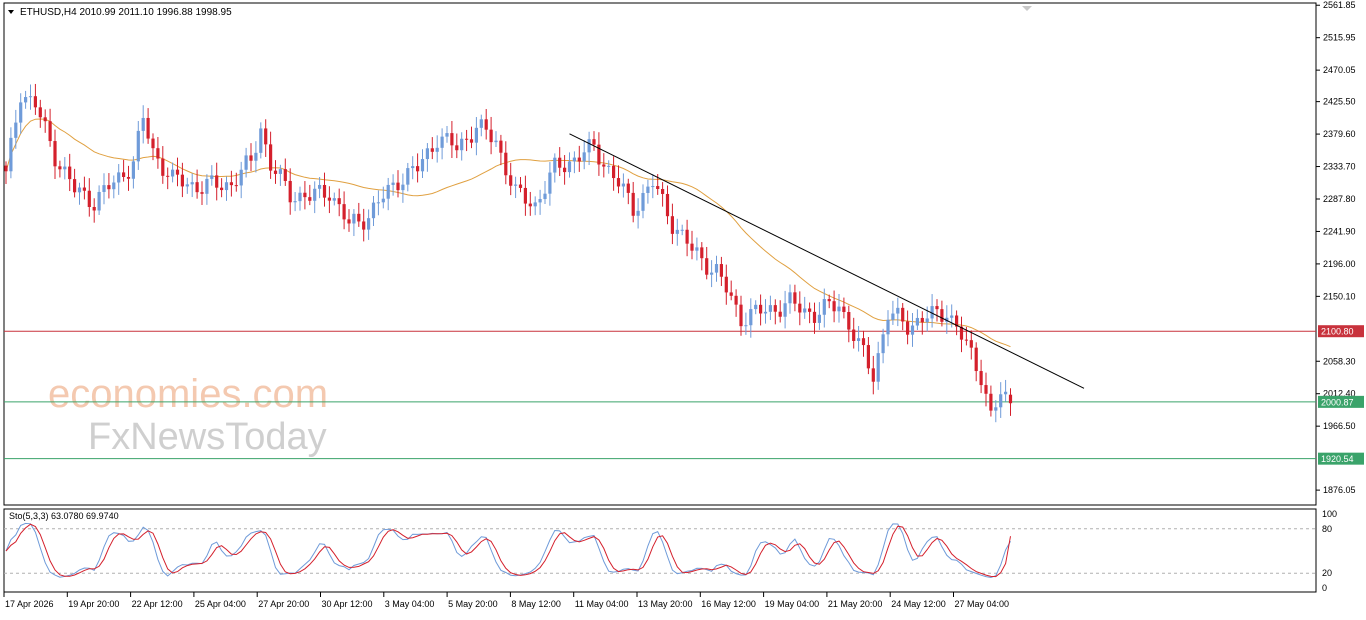 This screenshot has width=1366, height=620. What do you see at coordinates (29, 604) in the screenshot?
I see `x-tick-label: 17 Apr 2026` at bounding box center [29, 604].